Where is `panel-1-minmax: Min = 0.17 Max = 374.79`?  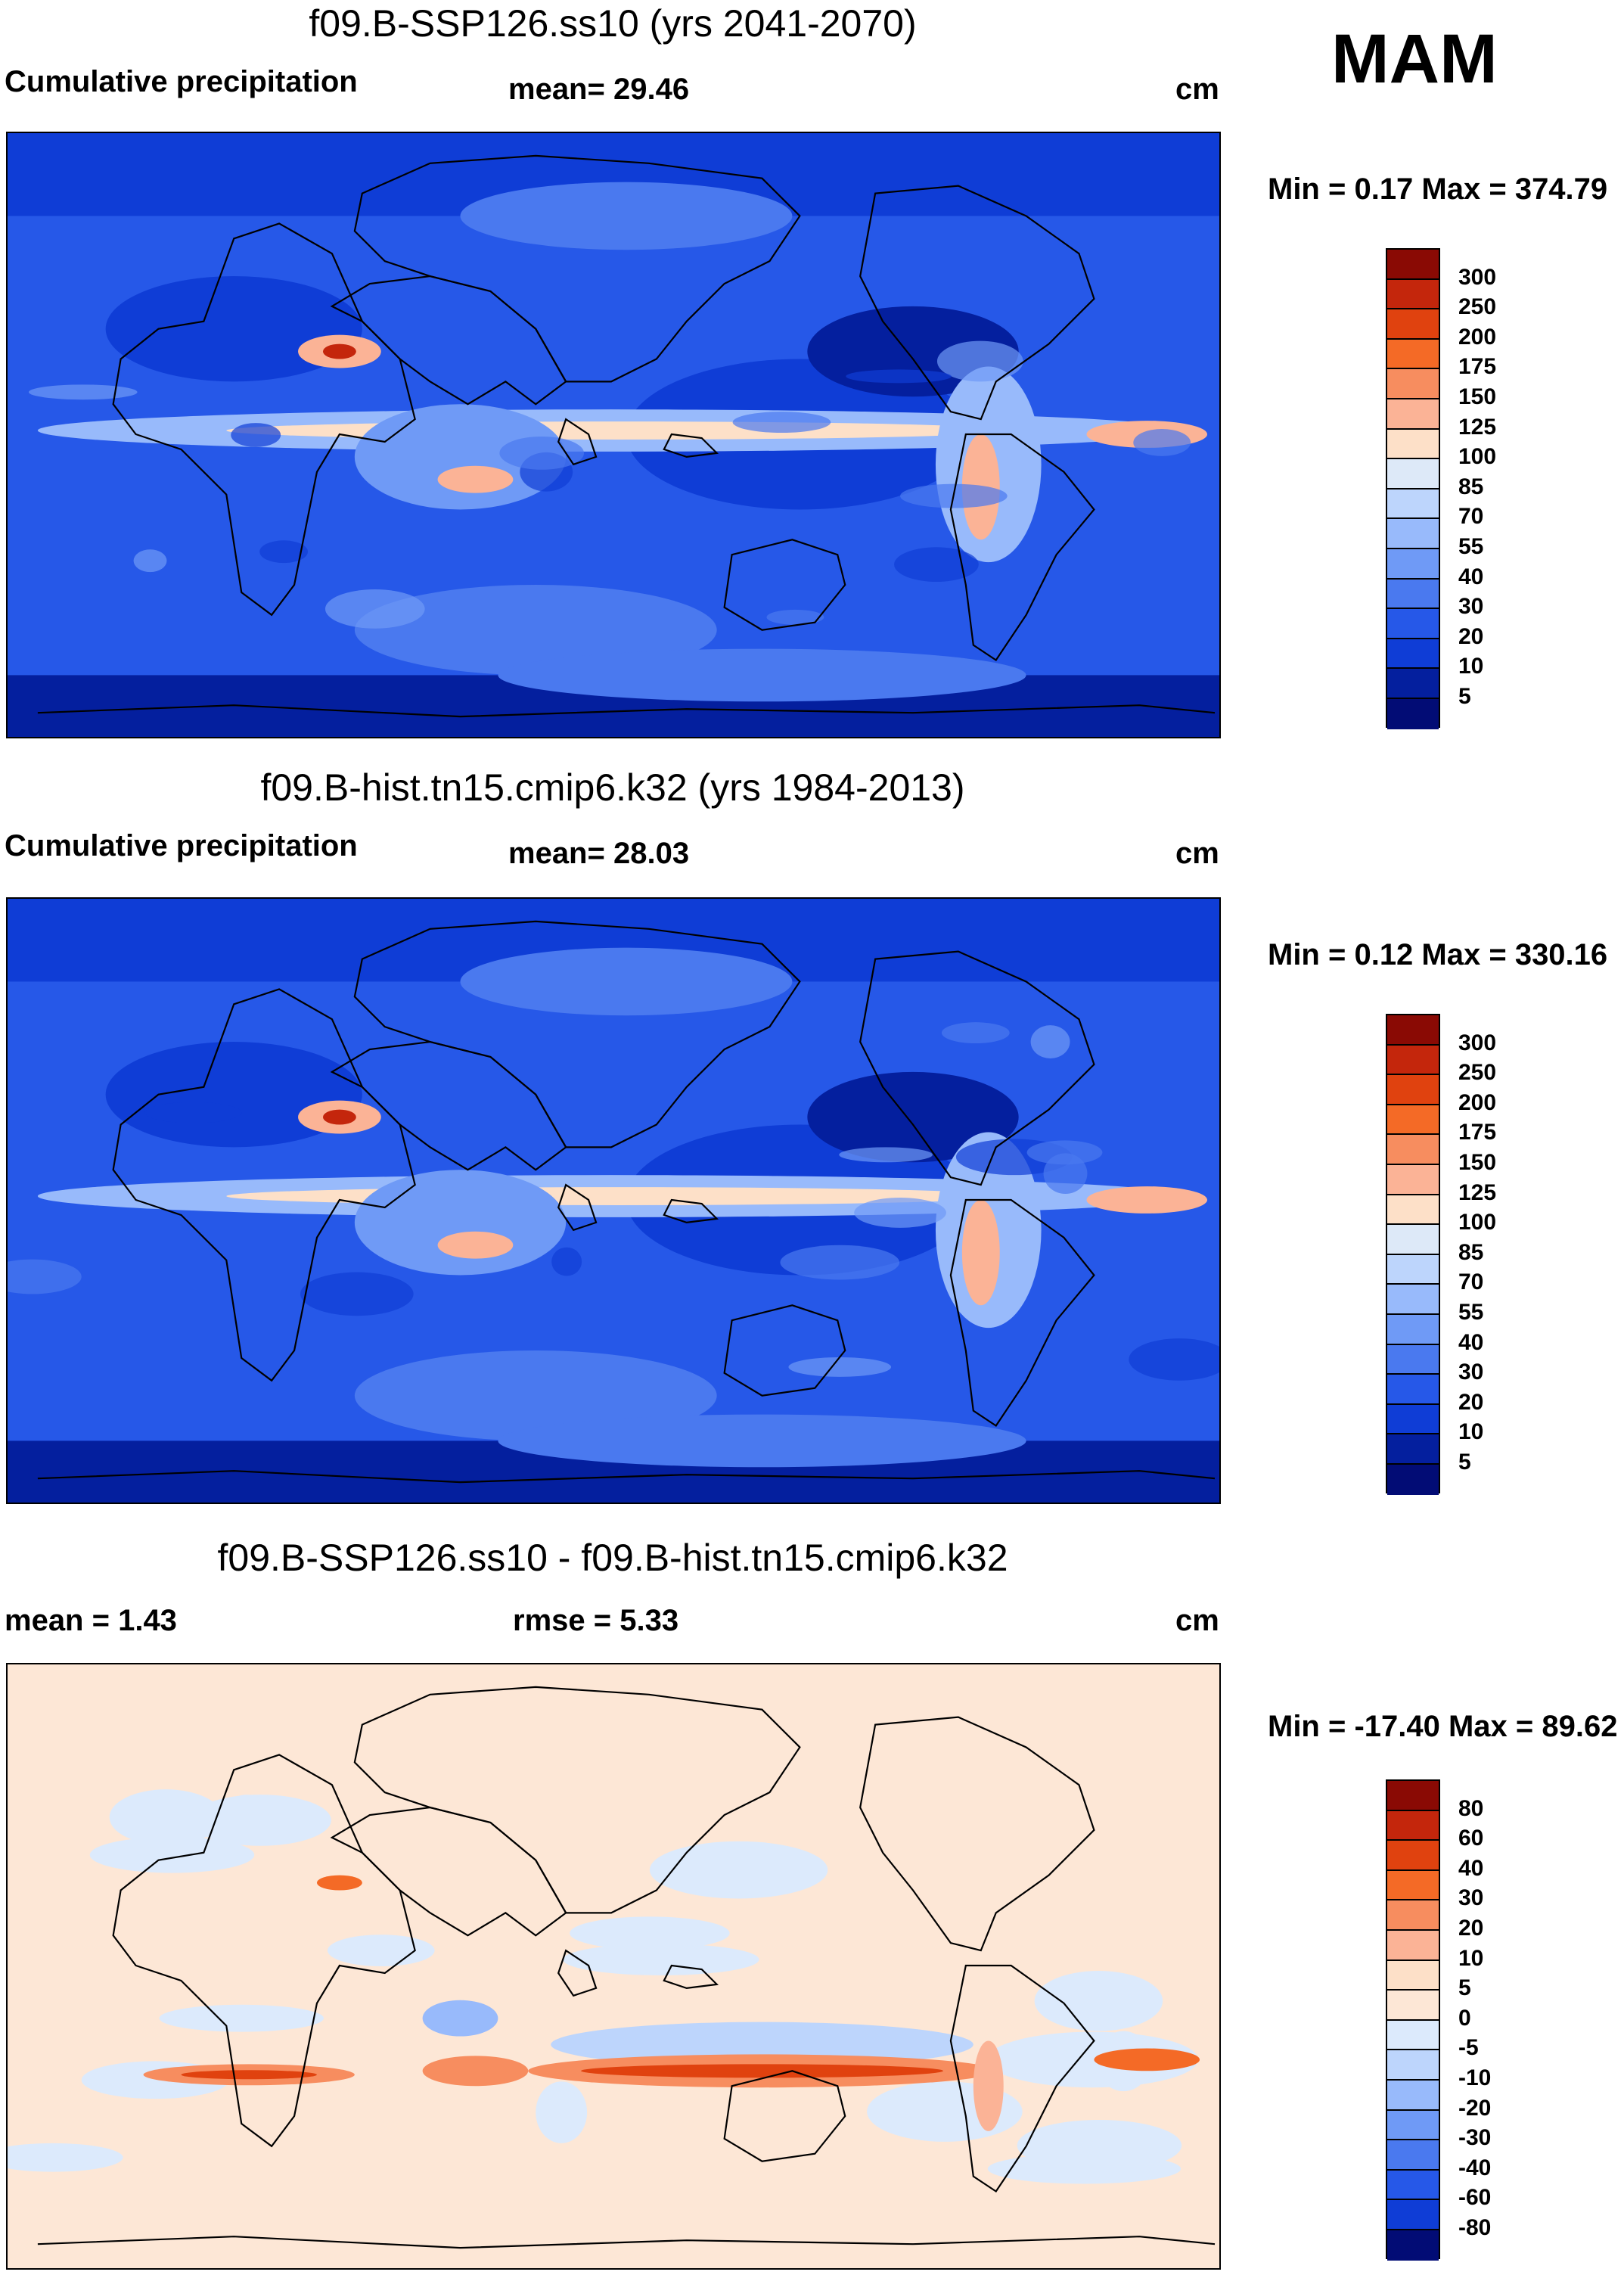 panel-1-minmax: Min = 0.17 Max = 374.79 is located at coordinates (1438, 189).